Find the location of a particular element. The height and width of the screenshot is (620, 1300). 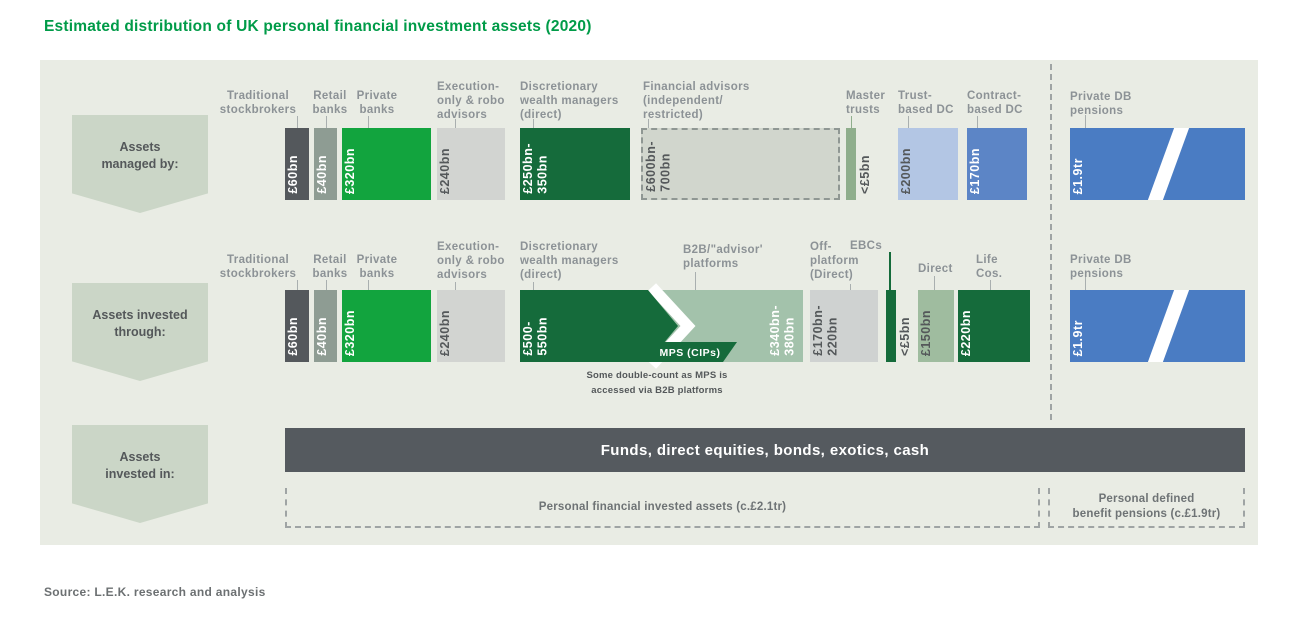

col-header-ebcs: EBCs is located at coordinates (866, 246).